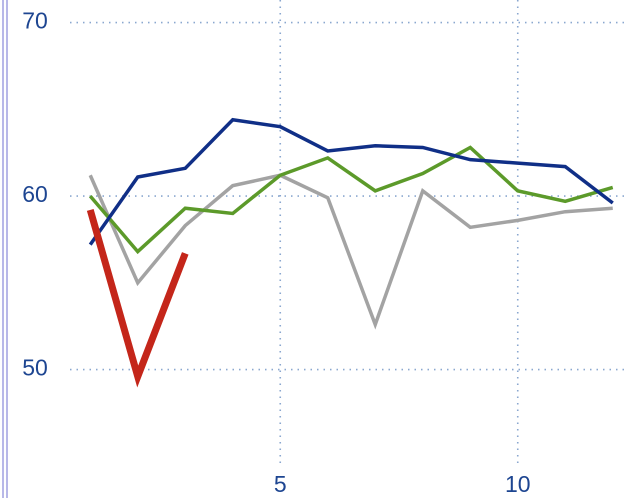  What do you see at coordinates (35, 368) in the screenshot?
I see `y-tick-label: 50` at bounding box center [35, 368].